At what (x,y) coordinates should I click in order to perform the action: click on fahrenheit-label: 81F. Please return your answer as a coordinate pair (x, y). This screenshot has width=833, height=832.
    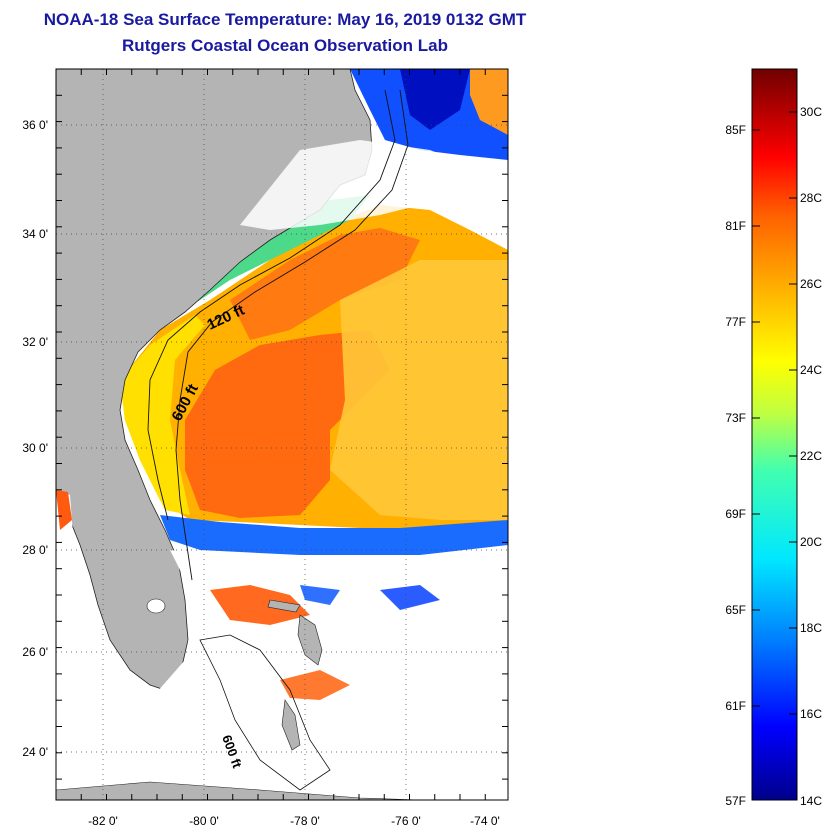
    Looking at the image, I should click on (735, 226).